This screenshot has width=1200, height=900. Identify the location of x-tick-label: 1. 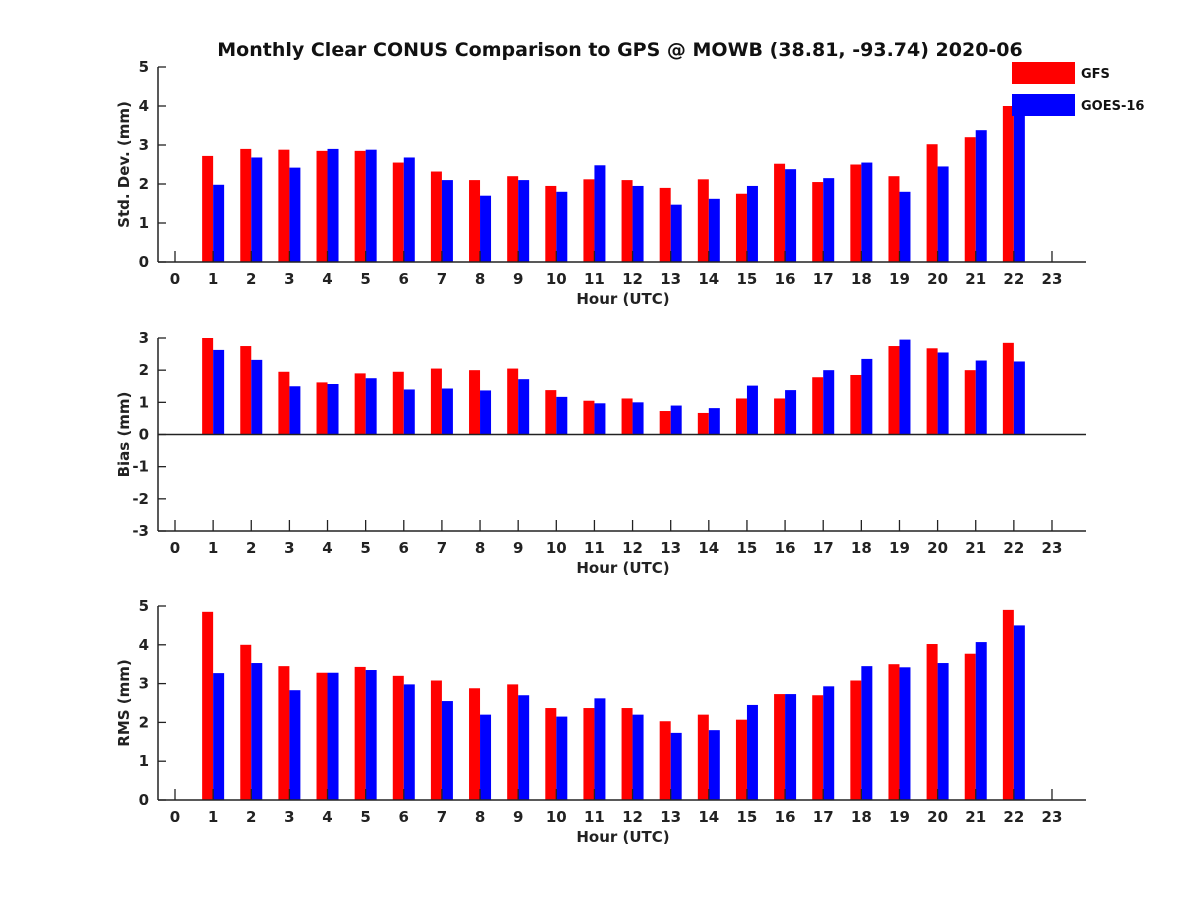
(213, 279).